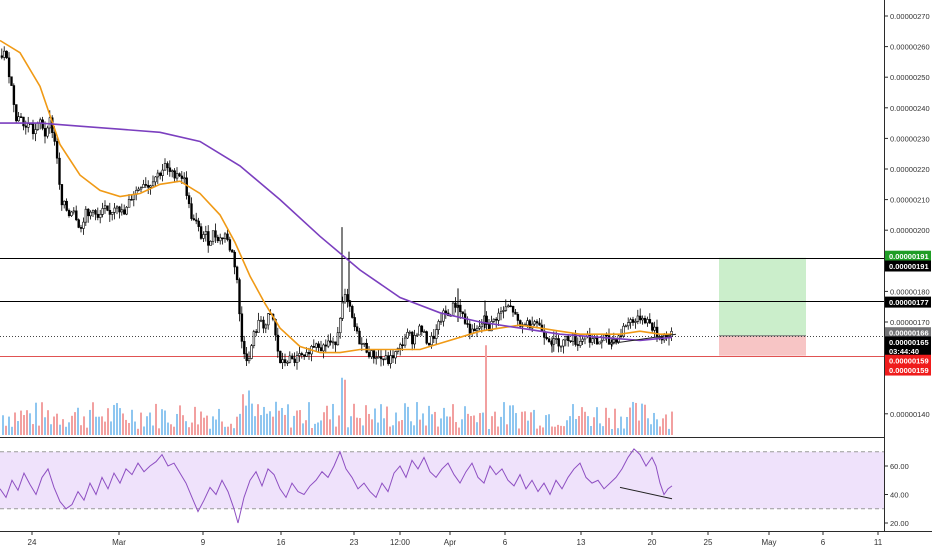 The width and height of the screenshot is (932, 555). I want to click on rsi-trendline, so click(646, 493).